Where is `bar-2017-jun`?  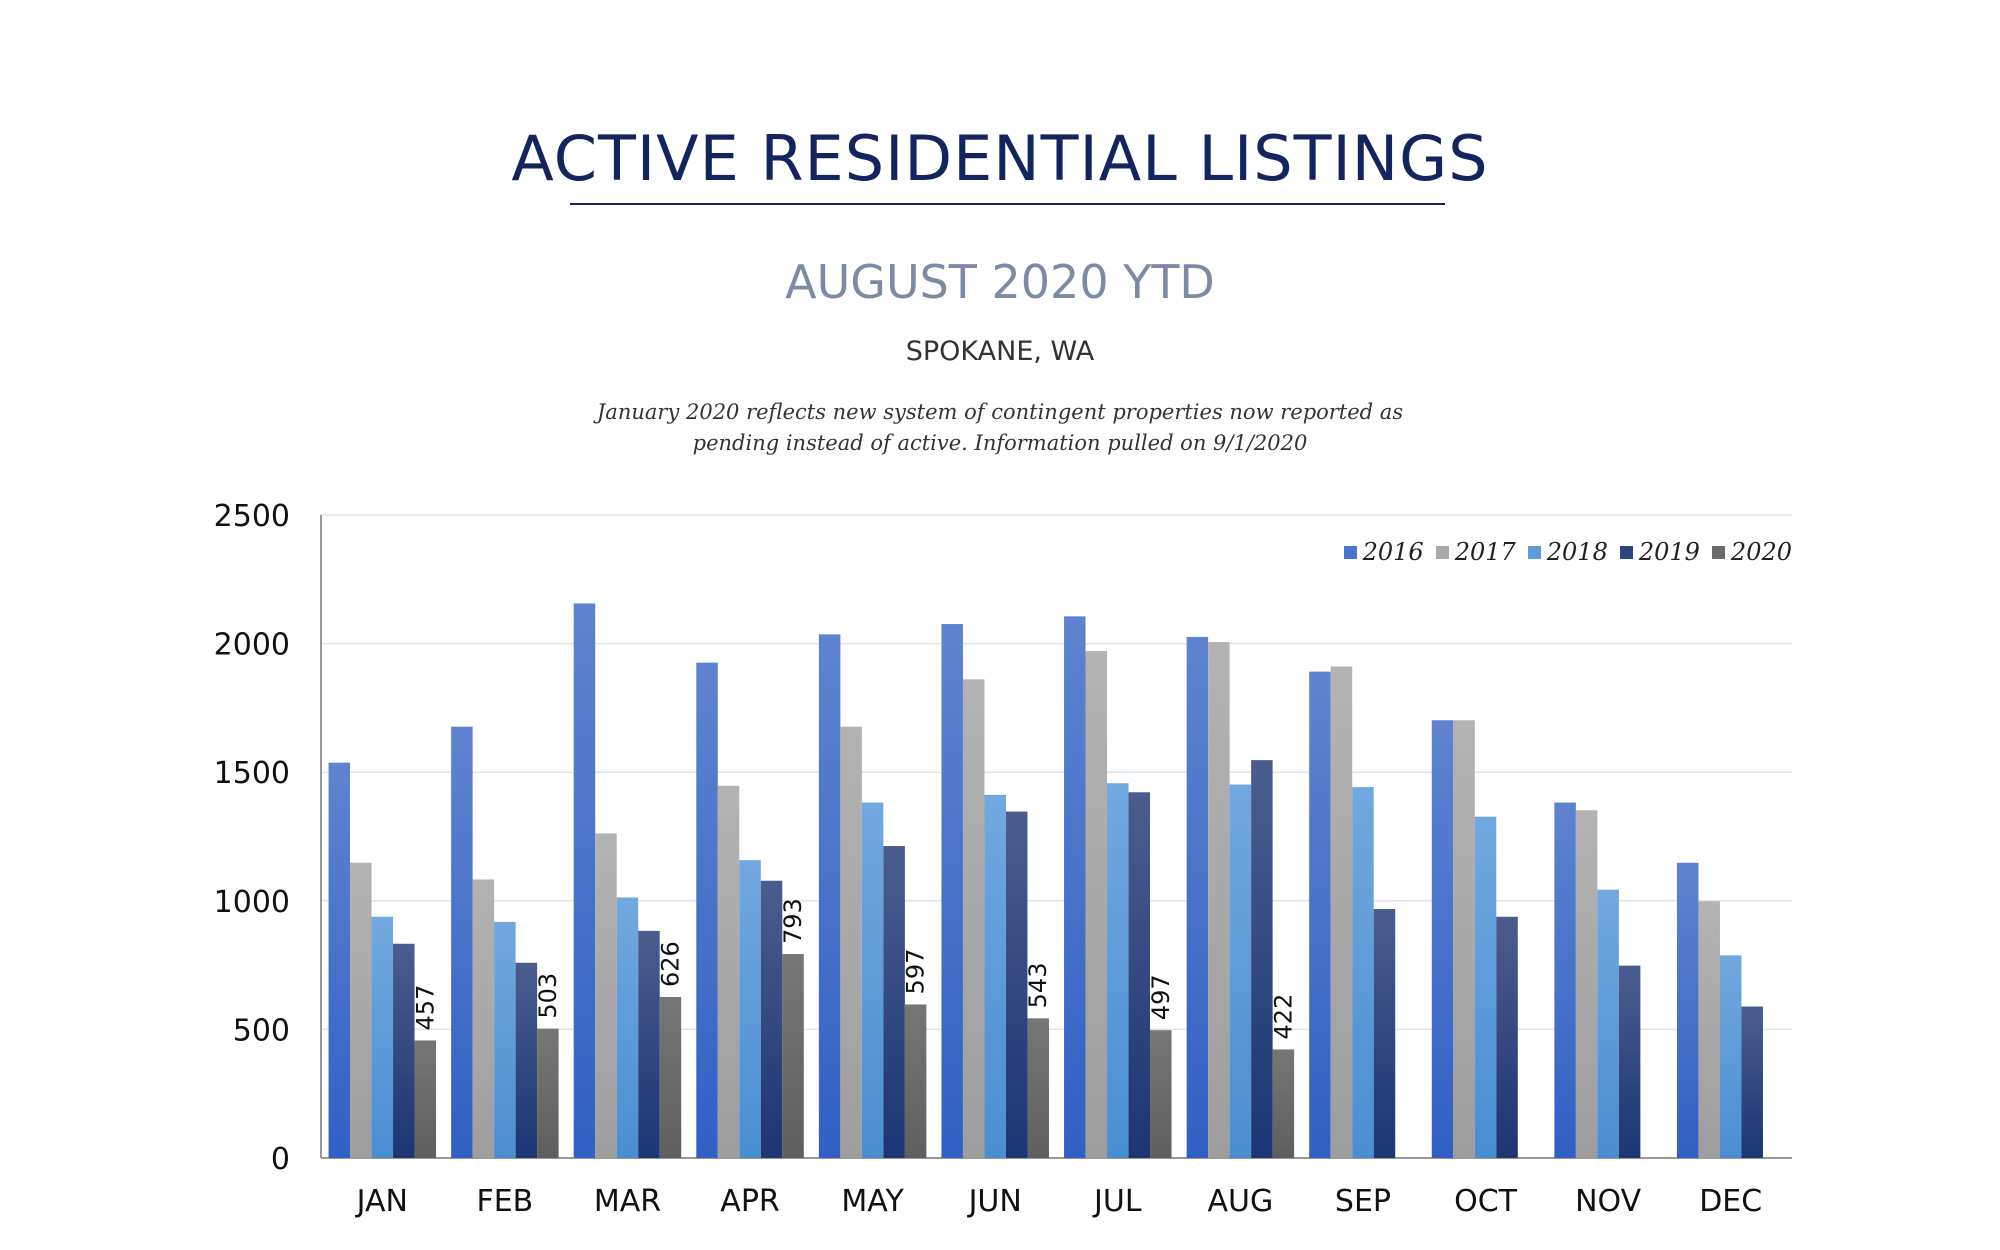
bar-2017-jun is located at coordinates (973, 918).